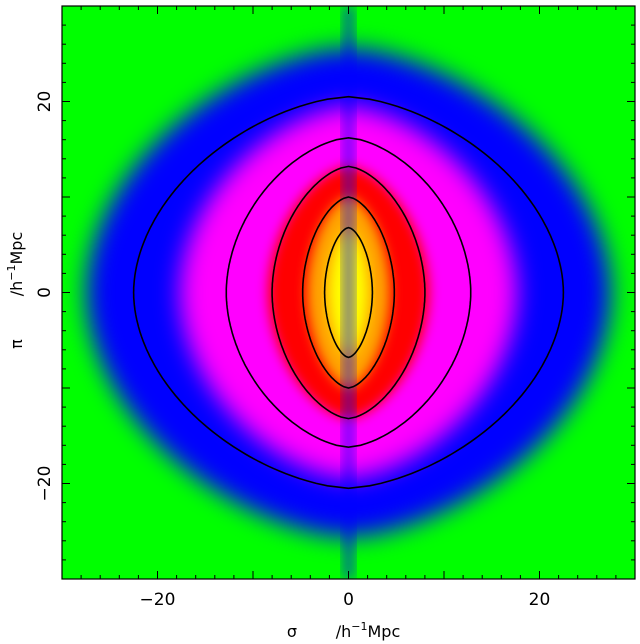 The image size is (640, 644). What do you see at coordinates (45, 102) in the screenshot?
I see `y-tick-label: 20` at bounding box center [45, 102].